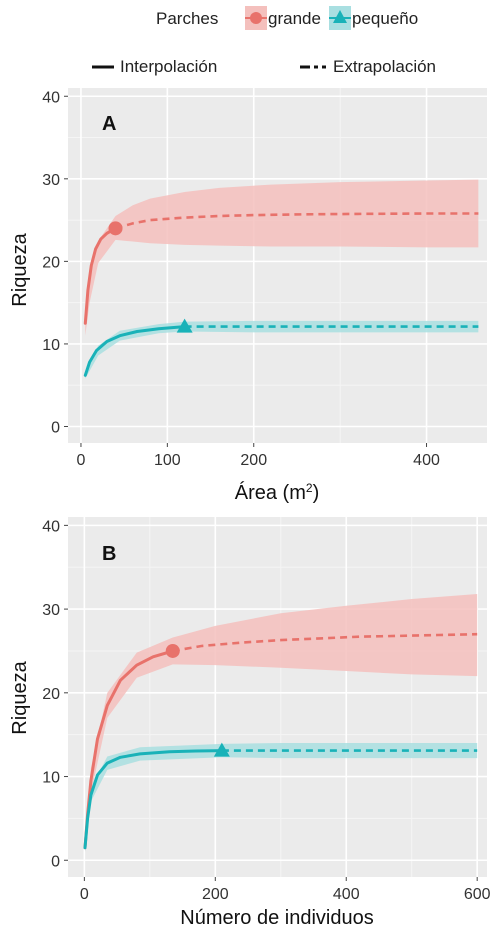 This screenshot has height=932, width=490. I want to click on lines-a, so click(281, 294).